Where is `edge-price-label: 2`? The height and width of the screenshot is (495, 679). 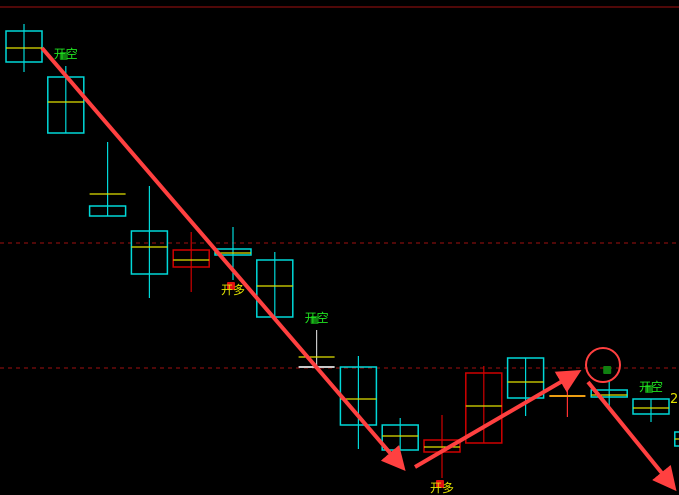
edge-price-label: 2 is located at coordinates (674, 399).